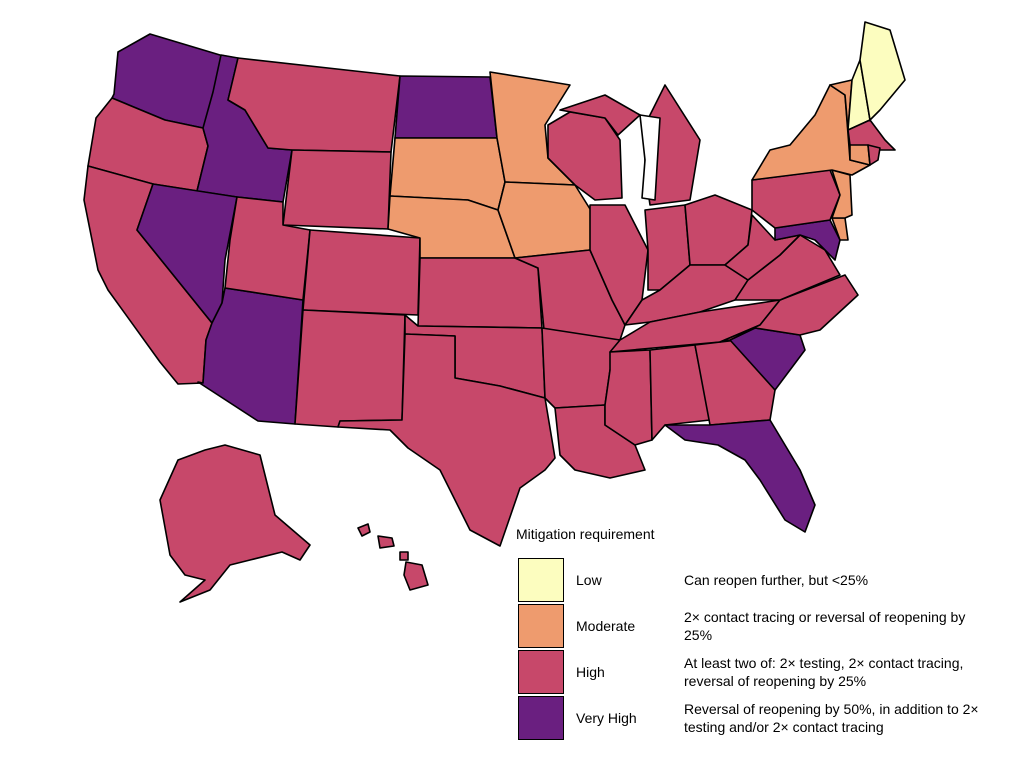  I want to click on legend-swatch-low, so click(541, 580).